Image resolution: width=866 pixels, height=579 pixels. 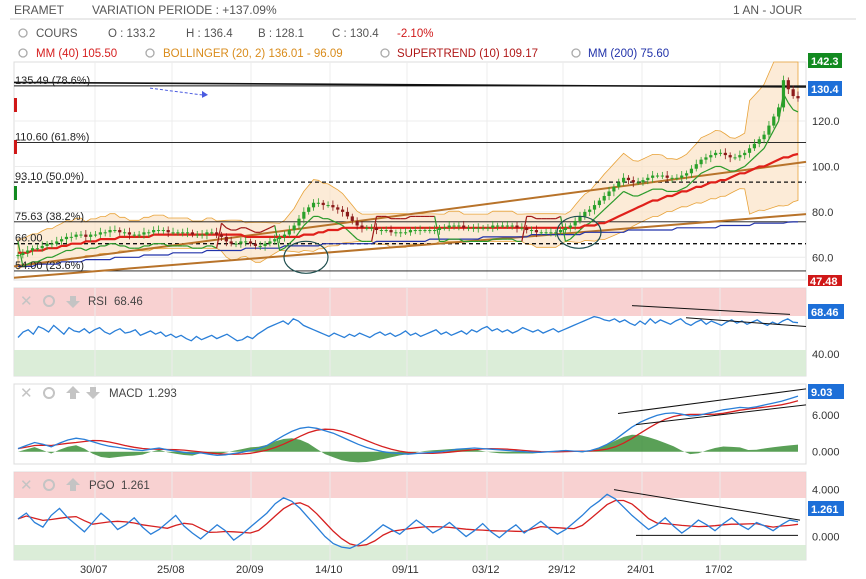 What do you see at coordinates (57, 34) in the screenshot?
I see `course-label: COURS` at bounding box center [57, 34].